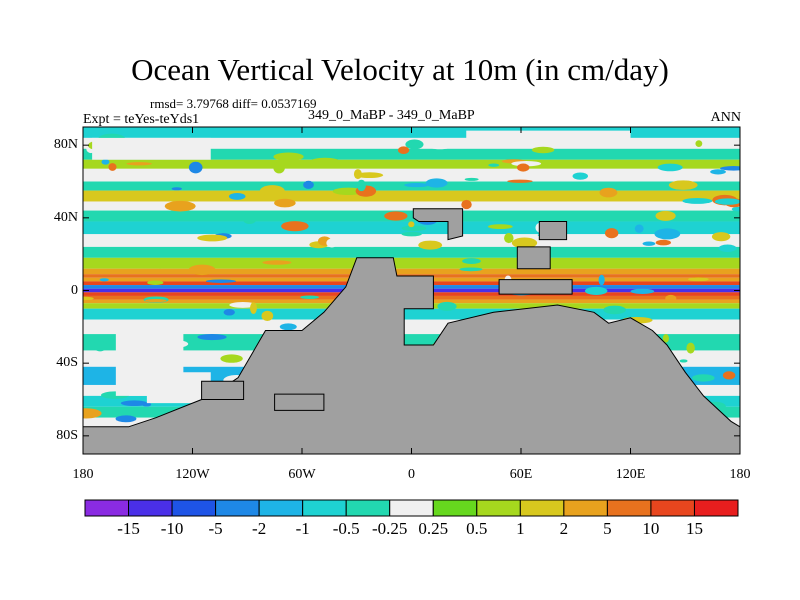  What do you see at coordinates (521, 474) in the screenshot?
I see `x-tick-label: 60E` at bounding box center [521, 474].